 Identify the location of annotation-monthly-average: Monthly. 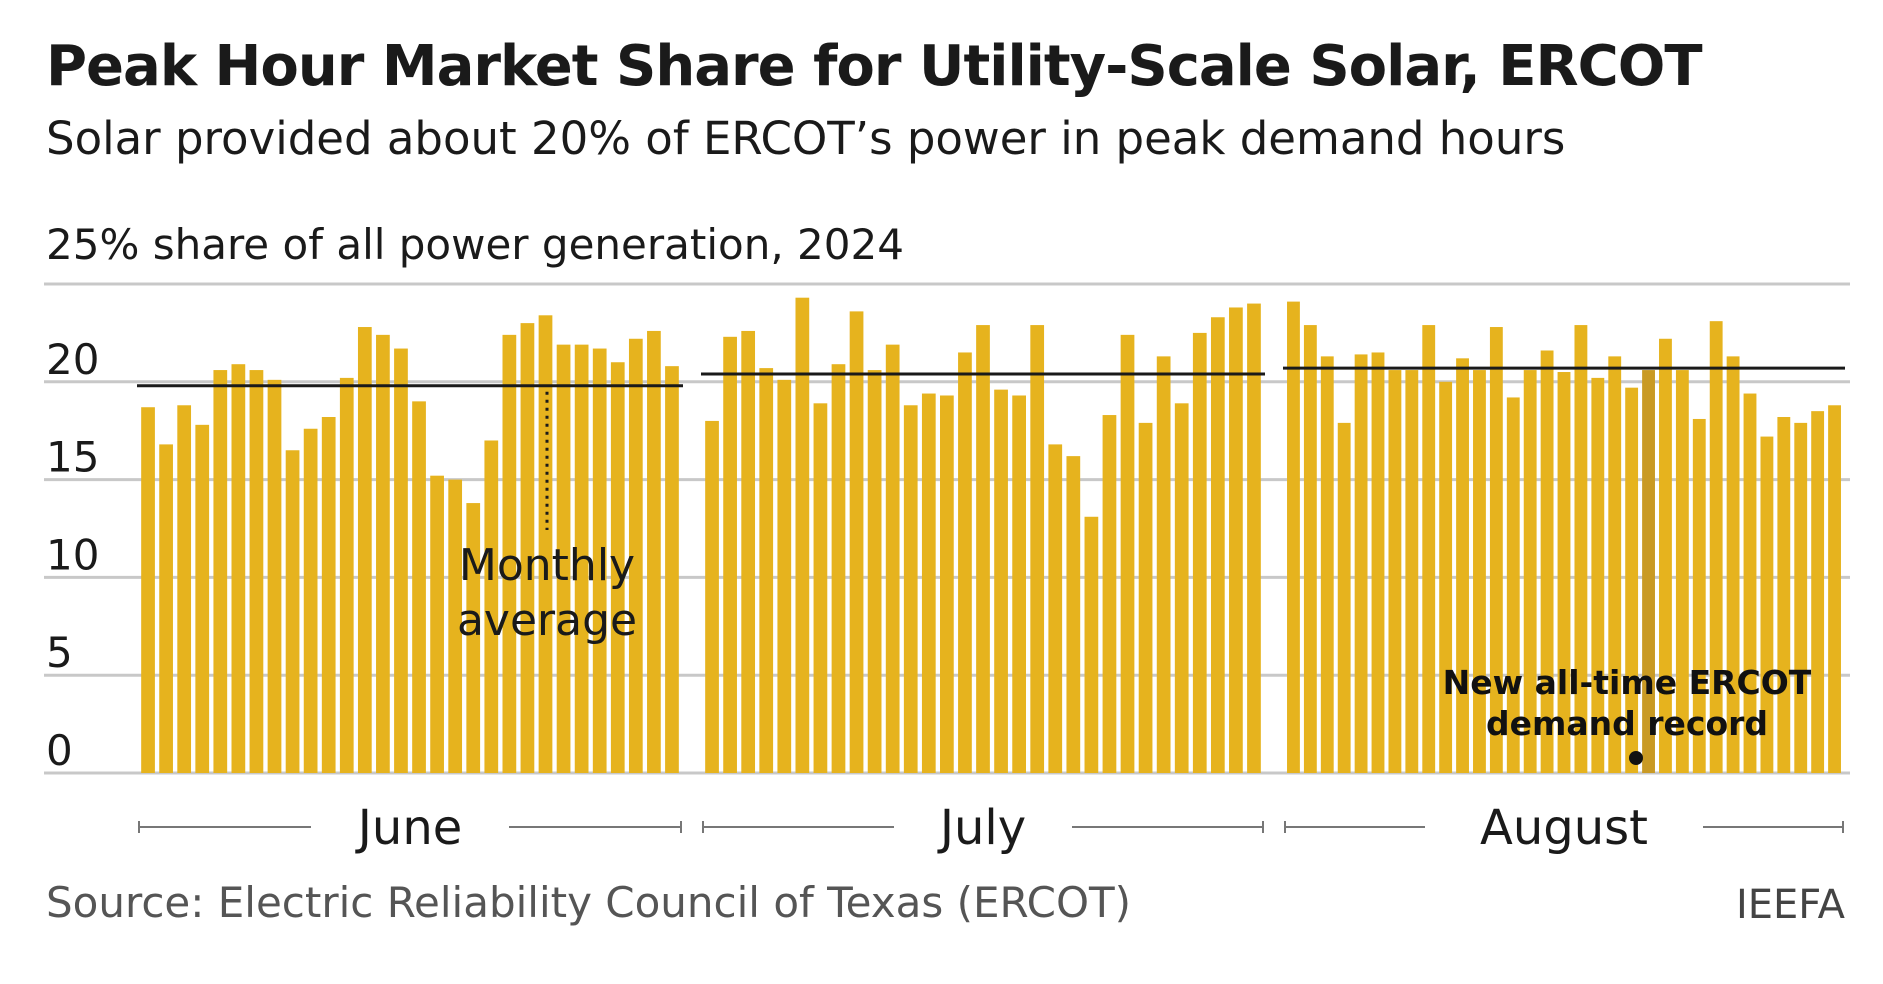
(547, 565).